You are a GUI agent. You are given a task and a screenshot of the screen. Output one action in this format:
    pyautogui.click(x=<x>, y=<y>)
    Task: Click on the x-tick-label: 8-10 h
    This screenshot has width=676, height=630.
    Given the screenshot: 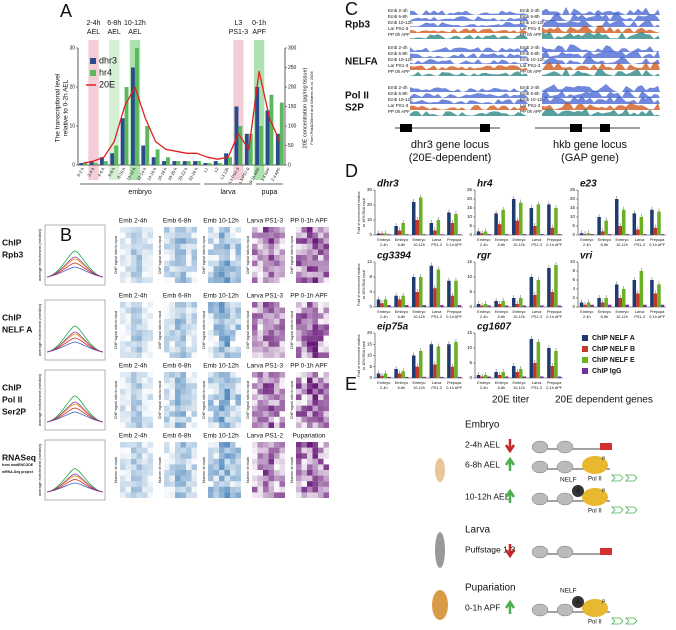 What is the action you would take?
    pyautogui.click(x=121, y=172)
    